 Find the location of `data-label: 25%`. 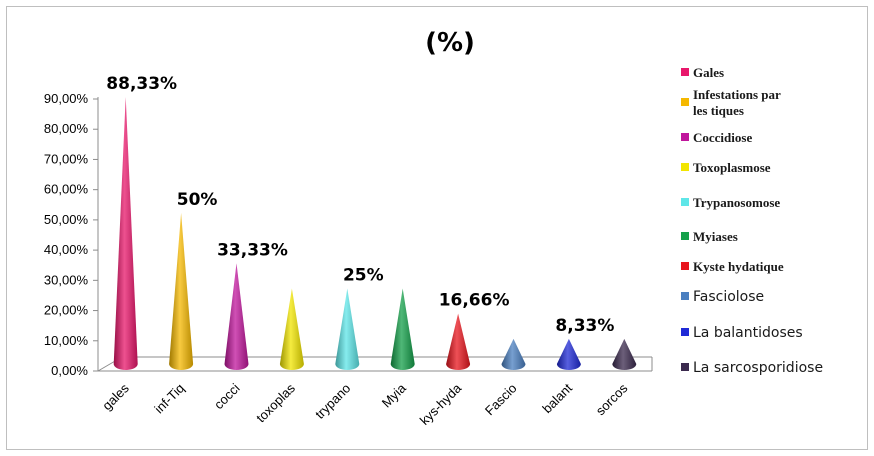

data-label: 25% is located at coordinates (363, 275).